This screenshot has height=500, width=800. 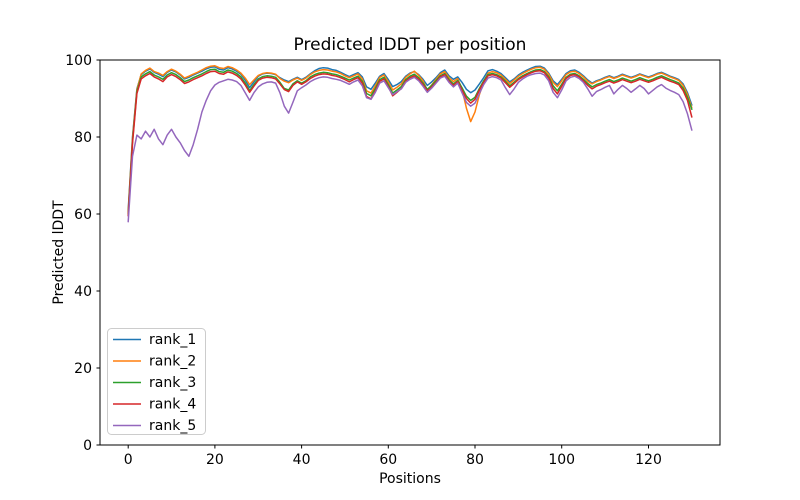 What do you see at coordinates (475, 460) in the screenshot?
I see `x-tick-label: 80` at bounding box center [475, 460].